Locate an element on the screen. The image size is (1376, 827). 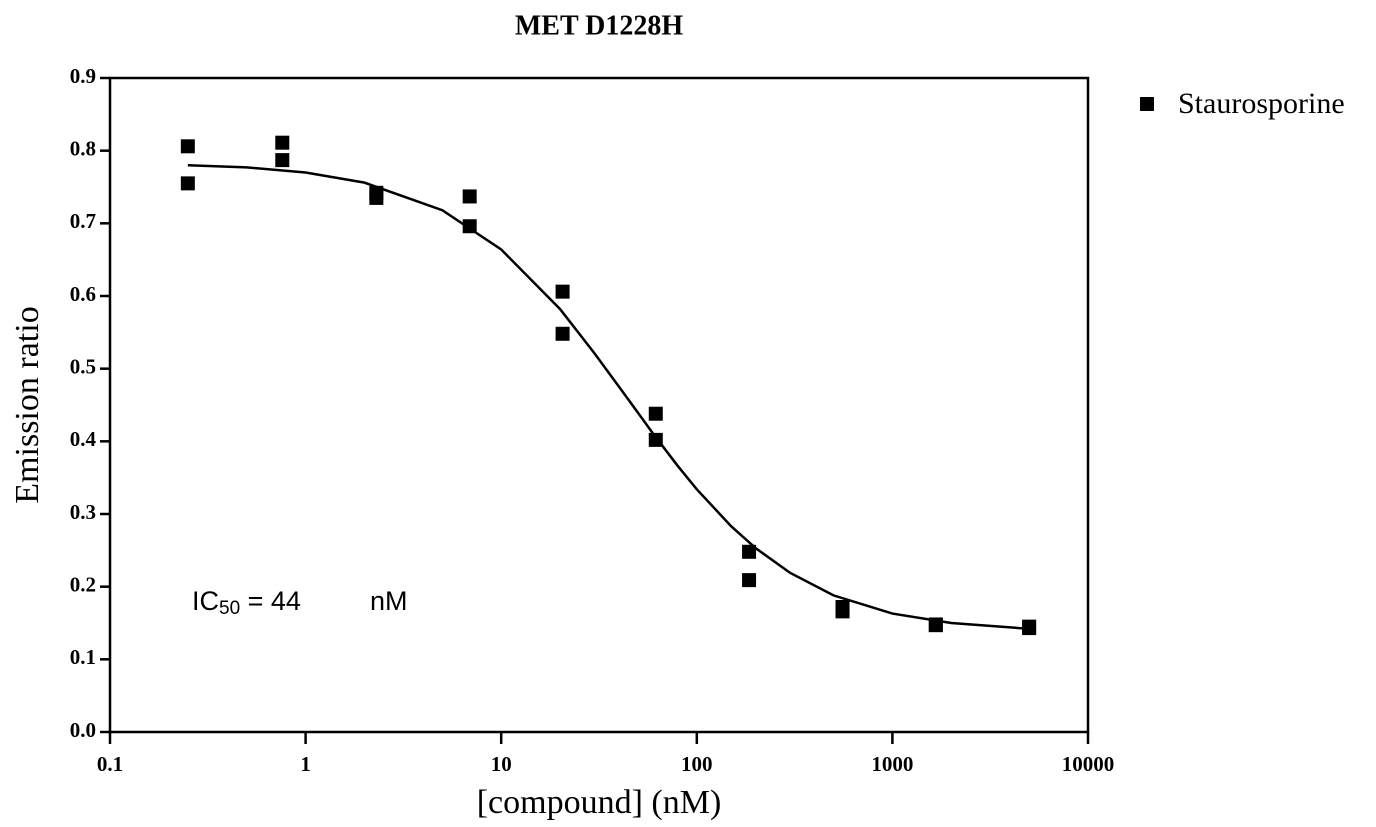
x-tick-label: 1 is located at coordinates (305, 764).